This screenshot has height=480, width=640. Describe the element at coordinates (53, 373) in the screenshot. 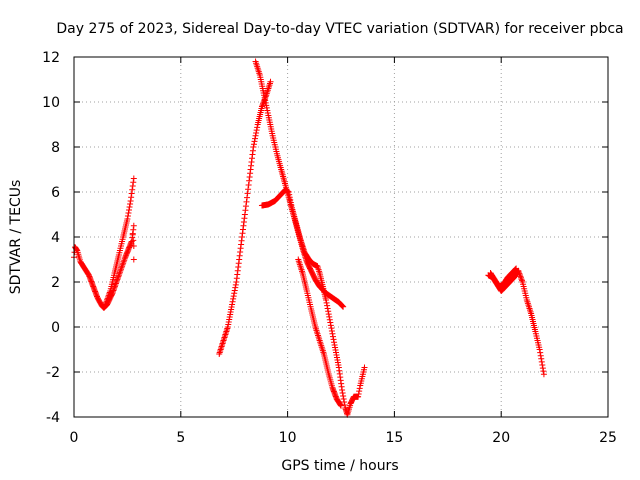

I see `y-tick-label: -2` at that location.